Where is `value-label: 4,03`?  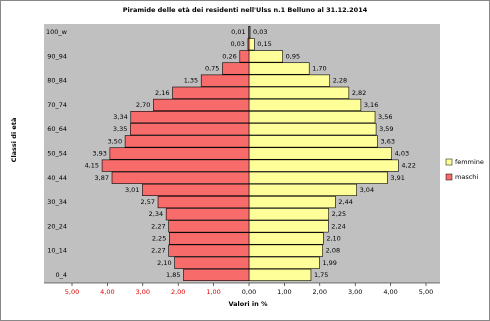 value-label: 4,03 is located at coordinates (402, 154).